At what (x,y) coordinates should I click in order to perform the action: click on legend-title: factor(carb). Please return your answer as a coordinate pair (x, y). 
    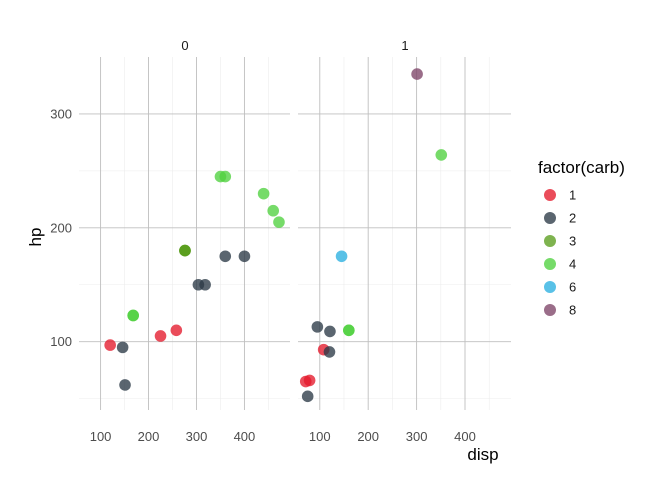
    Looking at the image, I should click on (581, 167).